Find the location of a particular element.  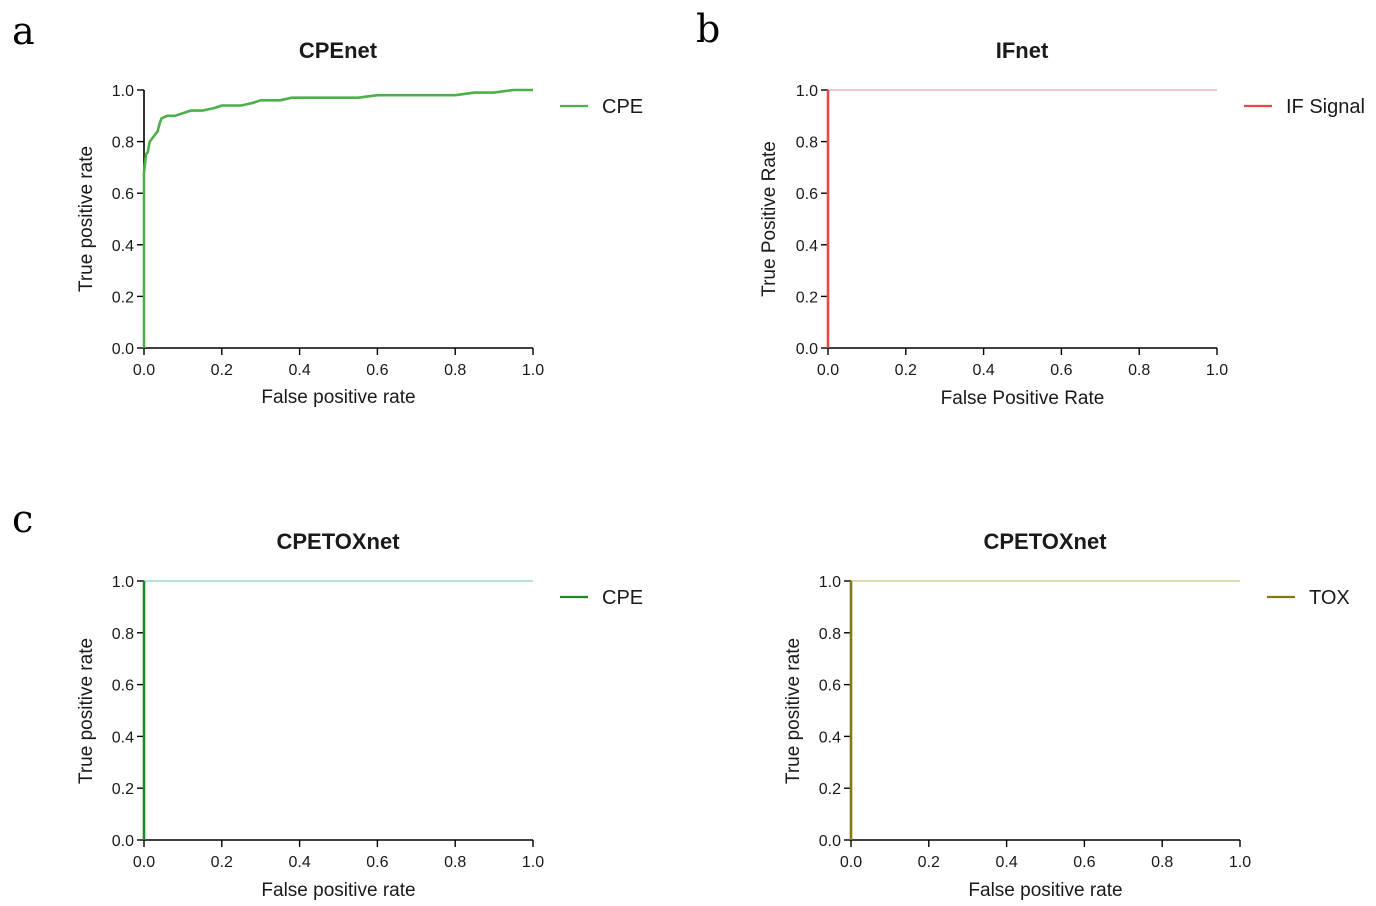

chart-title: IFnet is located at coordinates (1022, 50).